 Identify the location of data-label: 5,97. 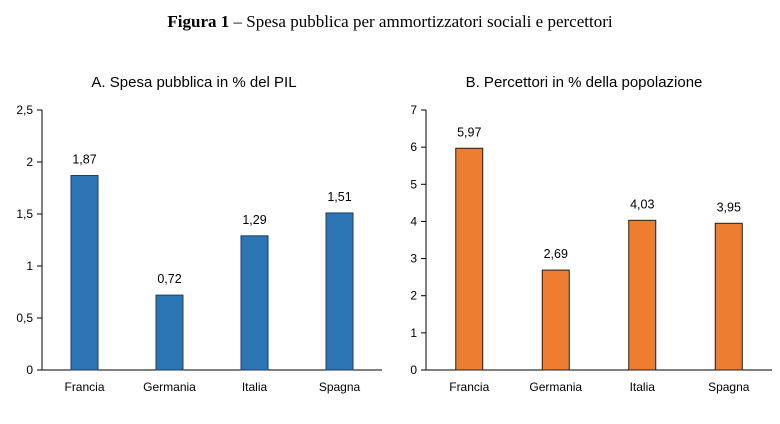
(469, 132).